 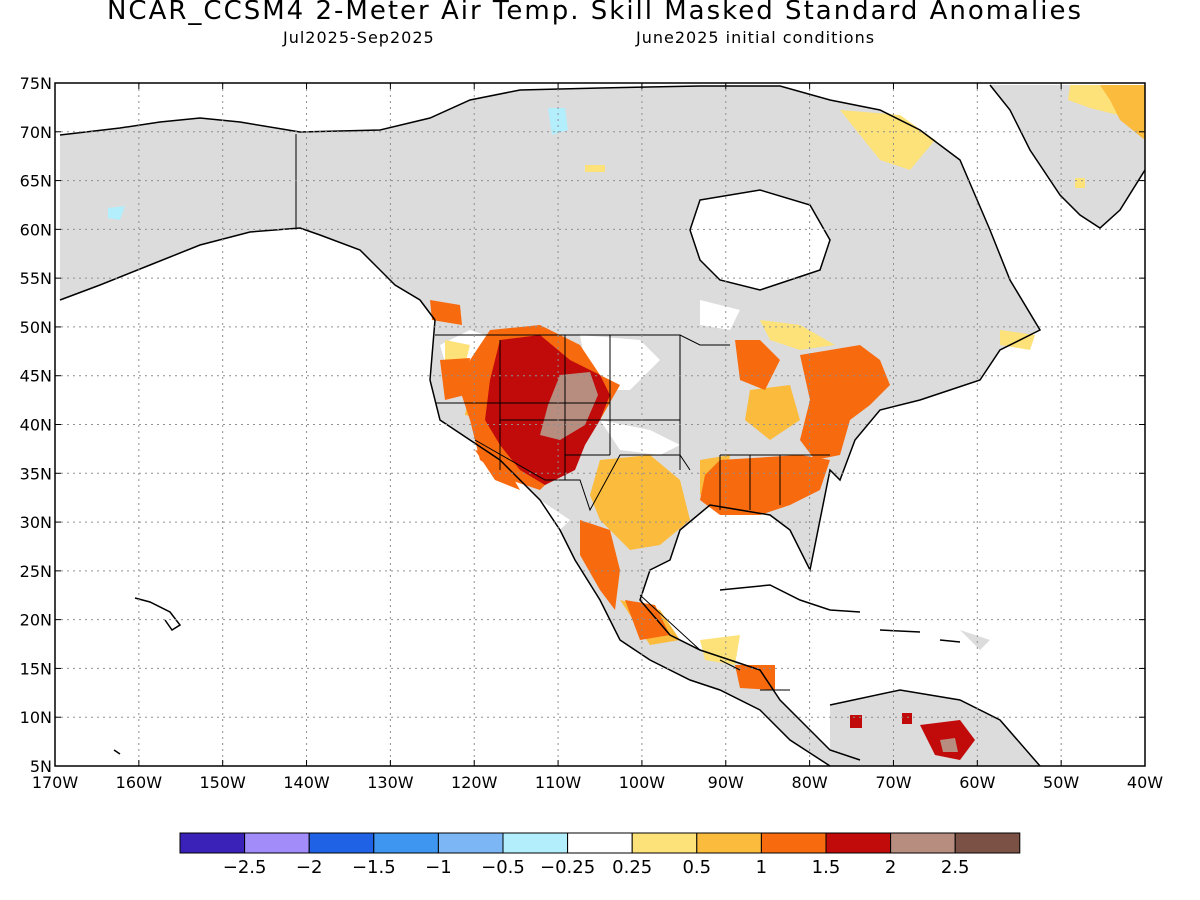 What do you see at coordinates (338, 164) in the screenshot?
I see `anomaly-neg-0.25` at bounding box center [338, 164].